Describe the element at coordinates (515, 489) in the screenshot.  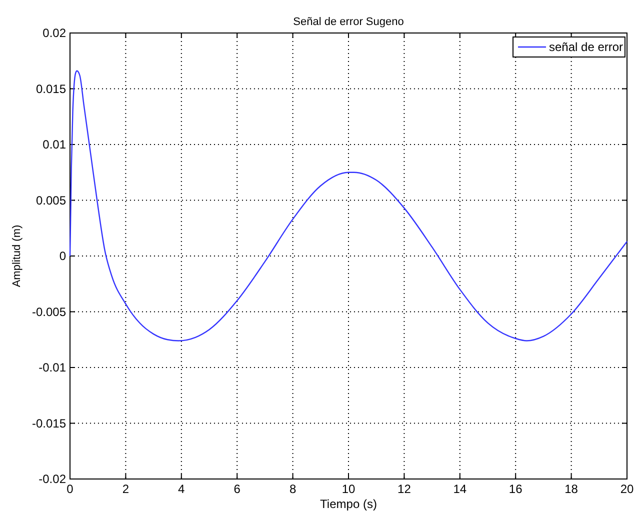
I see `x-tick-label: 16` at that location.